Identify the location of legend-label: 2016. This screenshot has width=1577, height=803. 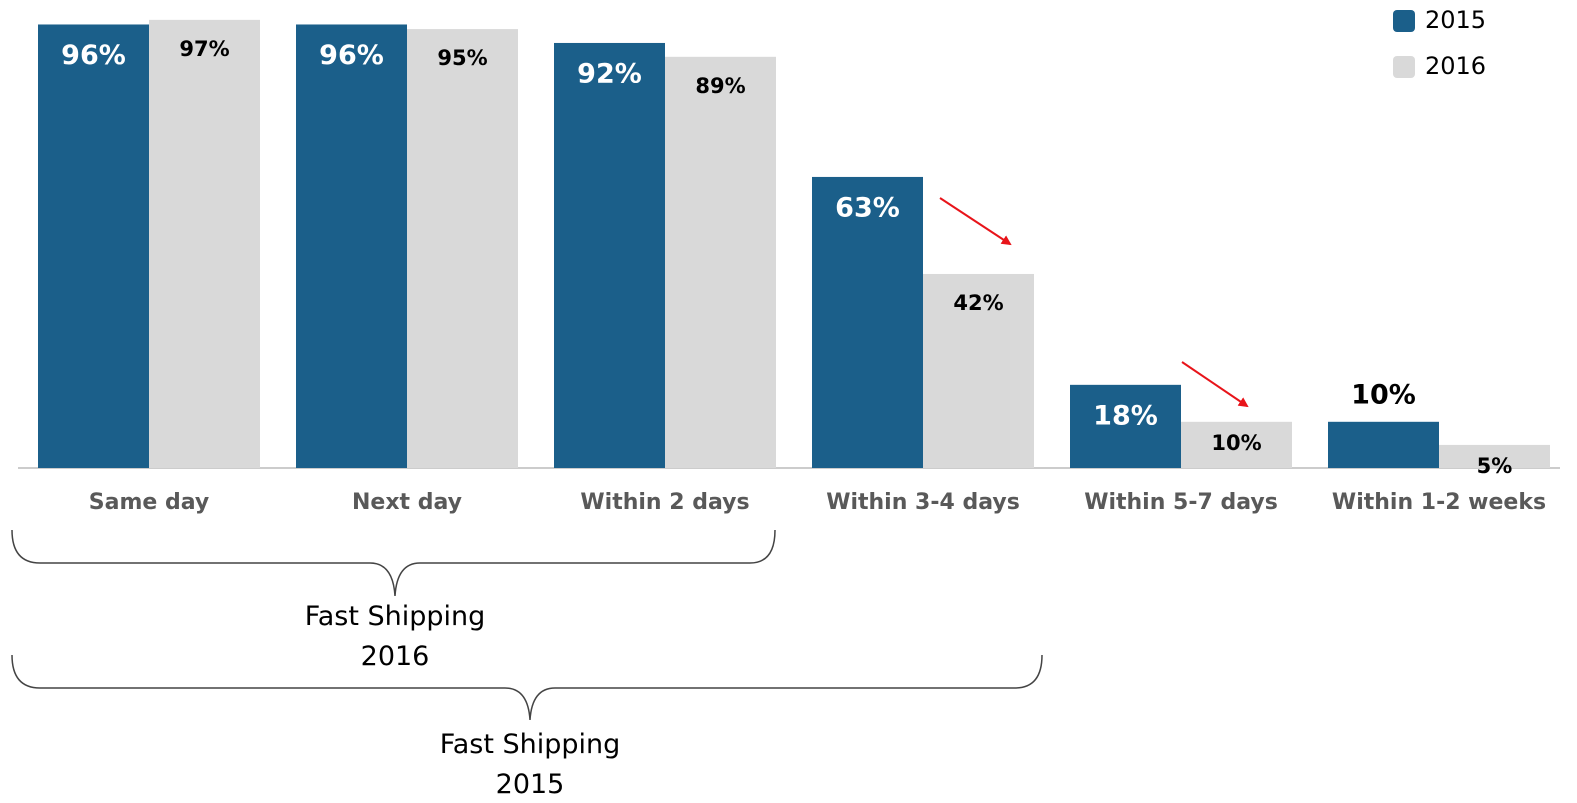
(1455, 66).